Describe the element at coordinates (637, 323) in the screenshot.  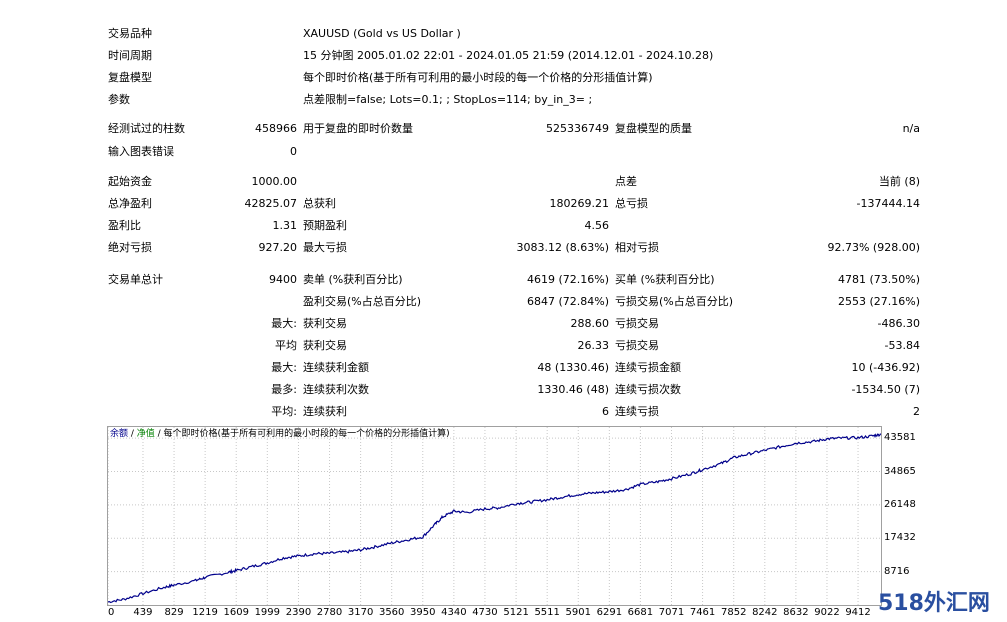
I see `largest-loss-label: 亏损交易` at that location.